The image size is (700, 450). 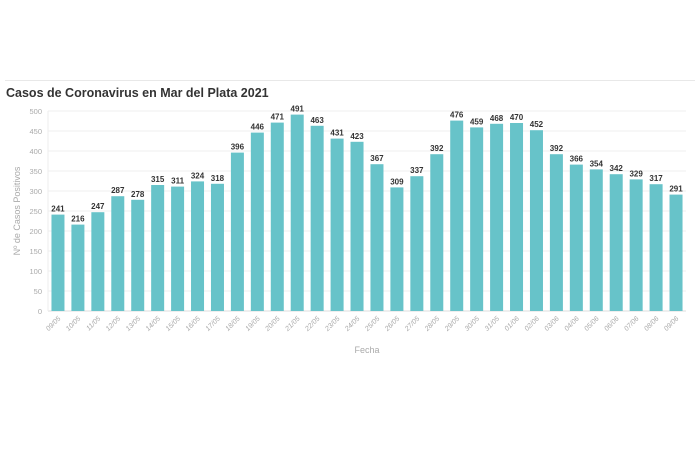 What do you see at coordinates (377, 158) in the screenshot?
I see `data-label: 367` at bounding box center [377, 158].